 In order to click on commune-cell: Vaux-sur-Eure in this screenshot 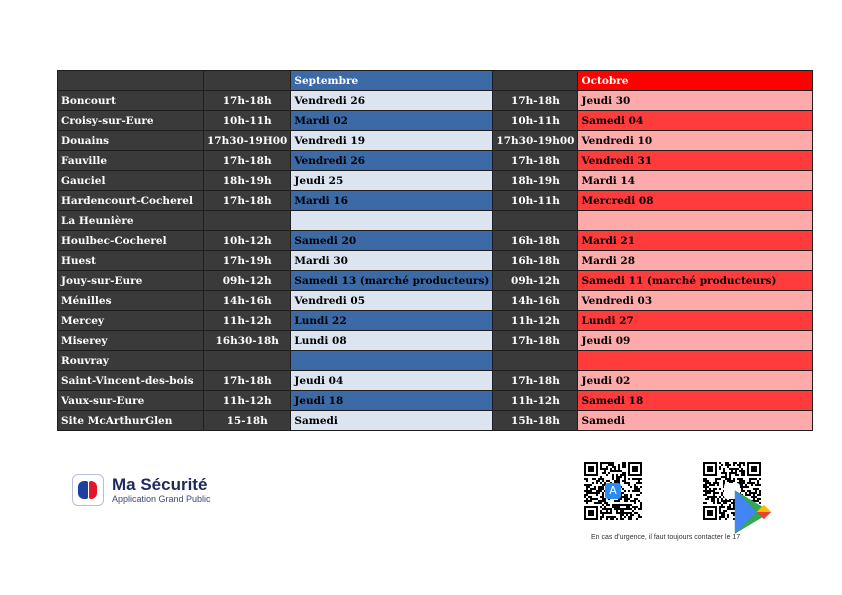, I will do `click(130, 400)`.